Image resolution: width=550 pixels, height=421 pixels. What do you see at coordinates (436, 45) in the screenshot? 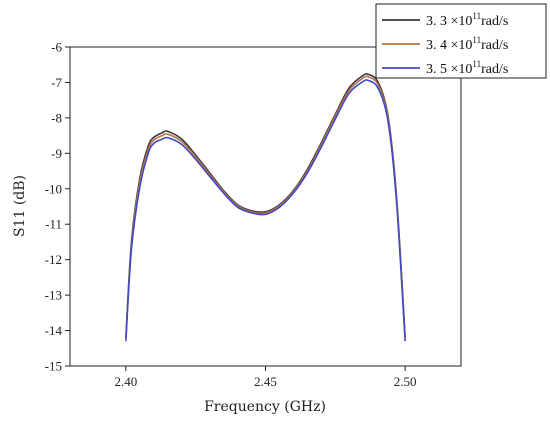
I see `legend-coef: 3. 4` at bounding box center [436, 45].